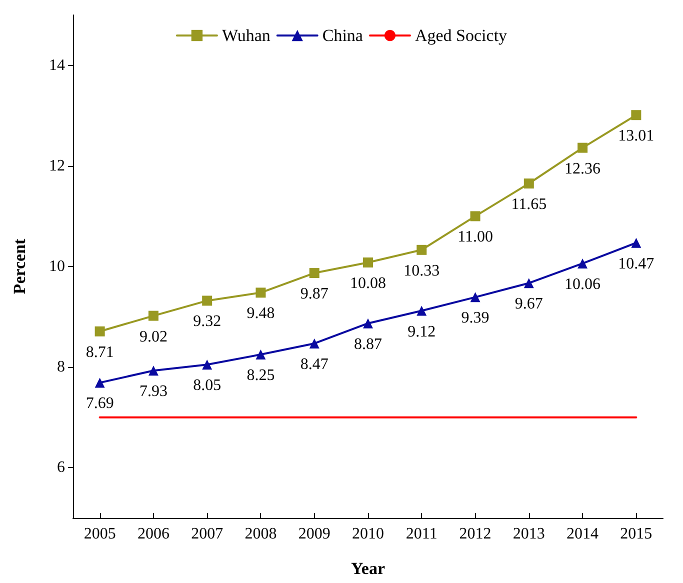  I want to click on x-tick-label: 2014, so click(582, 534).